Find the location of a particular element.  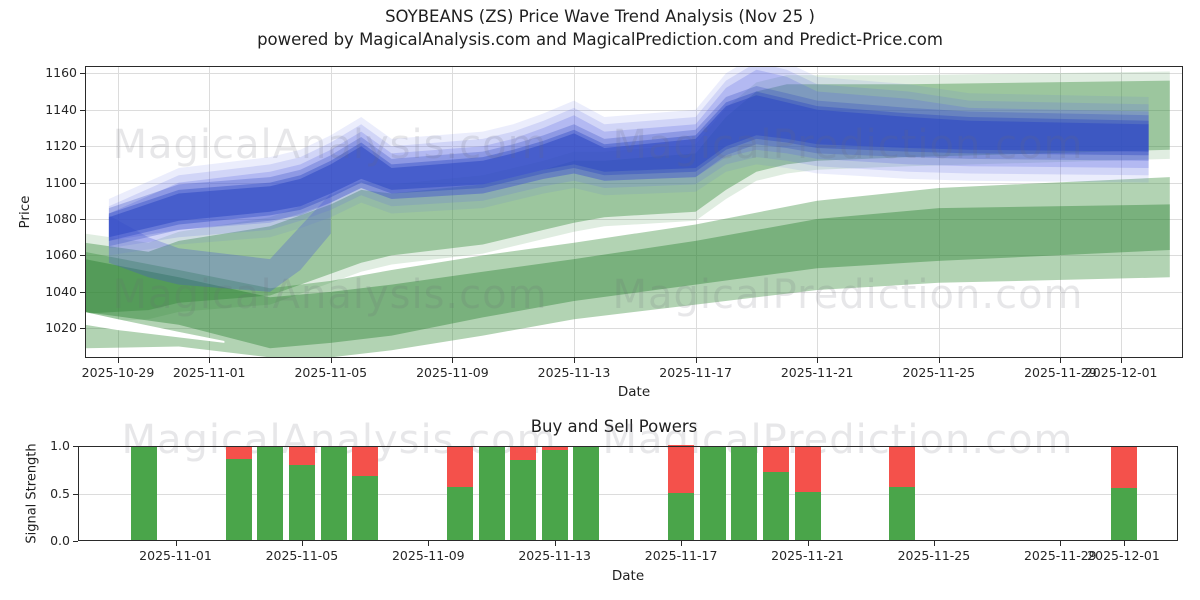

signal-ytick-label: 0.0 is located at coordinates (60, 540).